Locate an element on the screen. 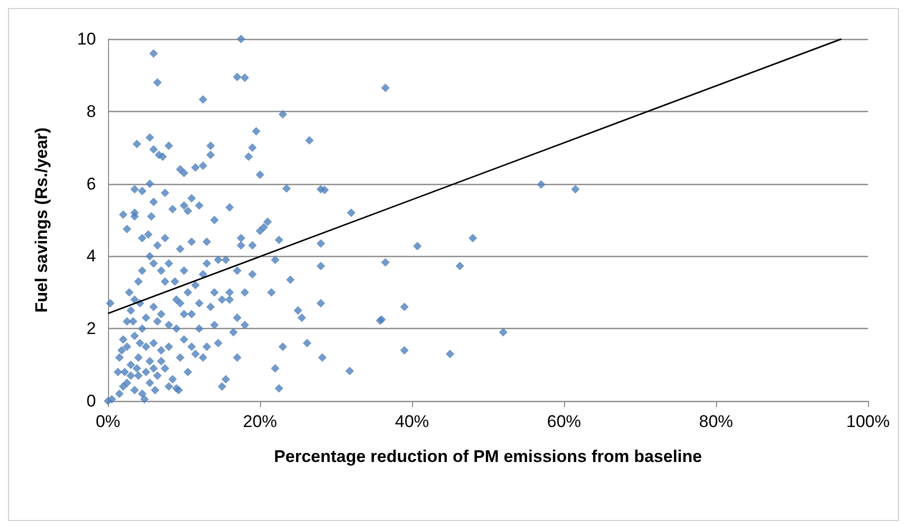 The image size is (907, 529). x-tick-label: 100% is located at coordinates (868, 421).